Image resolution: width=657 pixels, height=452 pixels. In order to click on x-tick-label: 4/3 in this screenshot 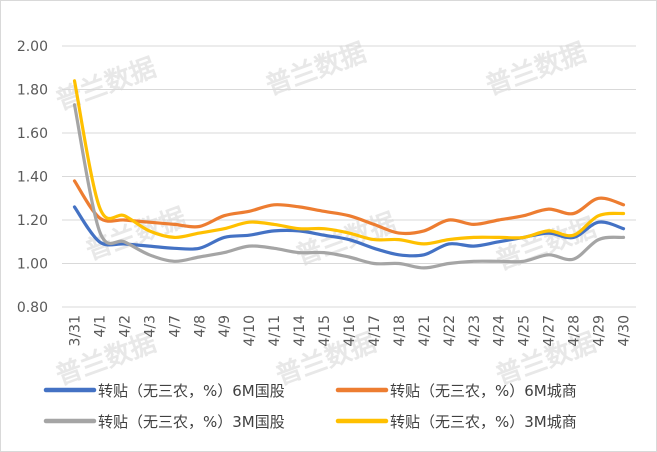, I will do `click(150, 326)`.